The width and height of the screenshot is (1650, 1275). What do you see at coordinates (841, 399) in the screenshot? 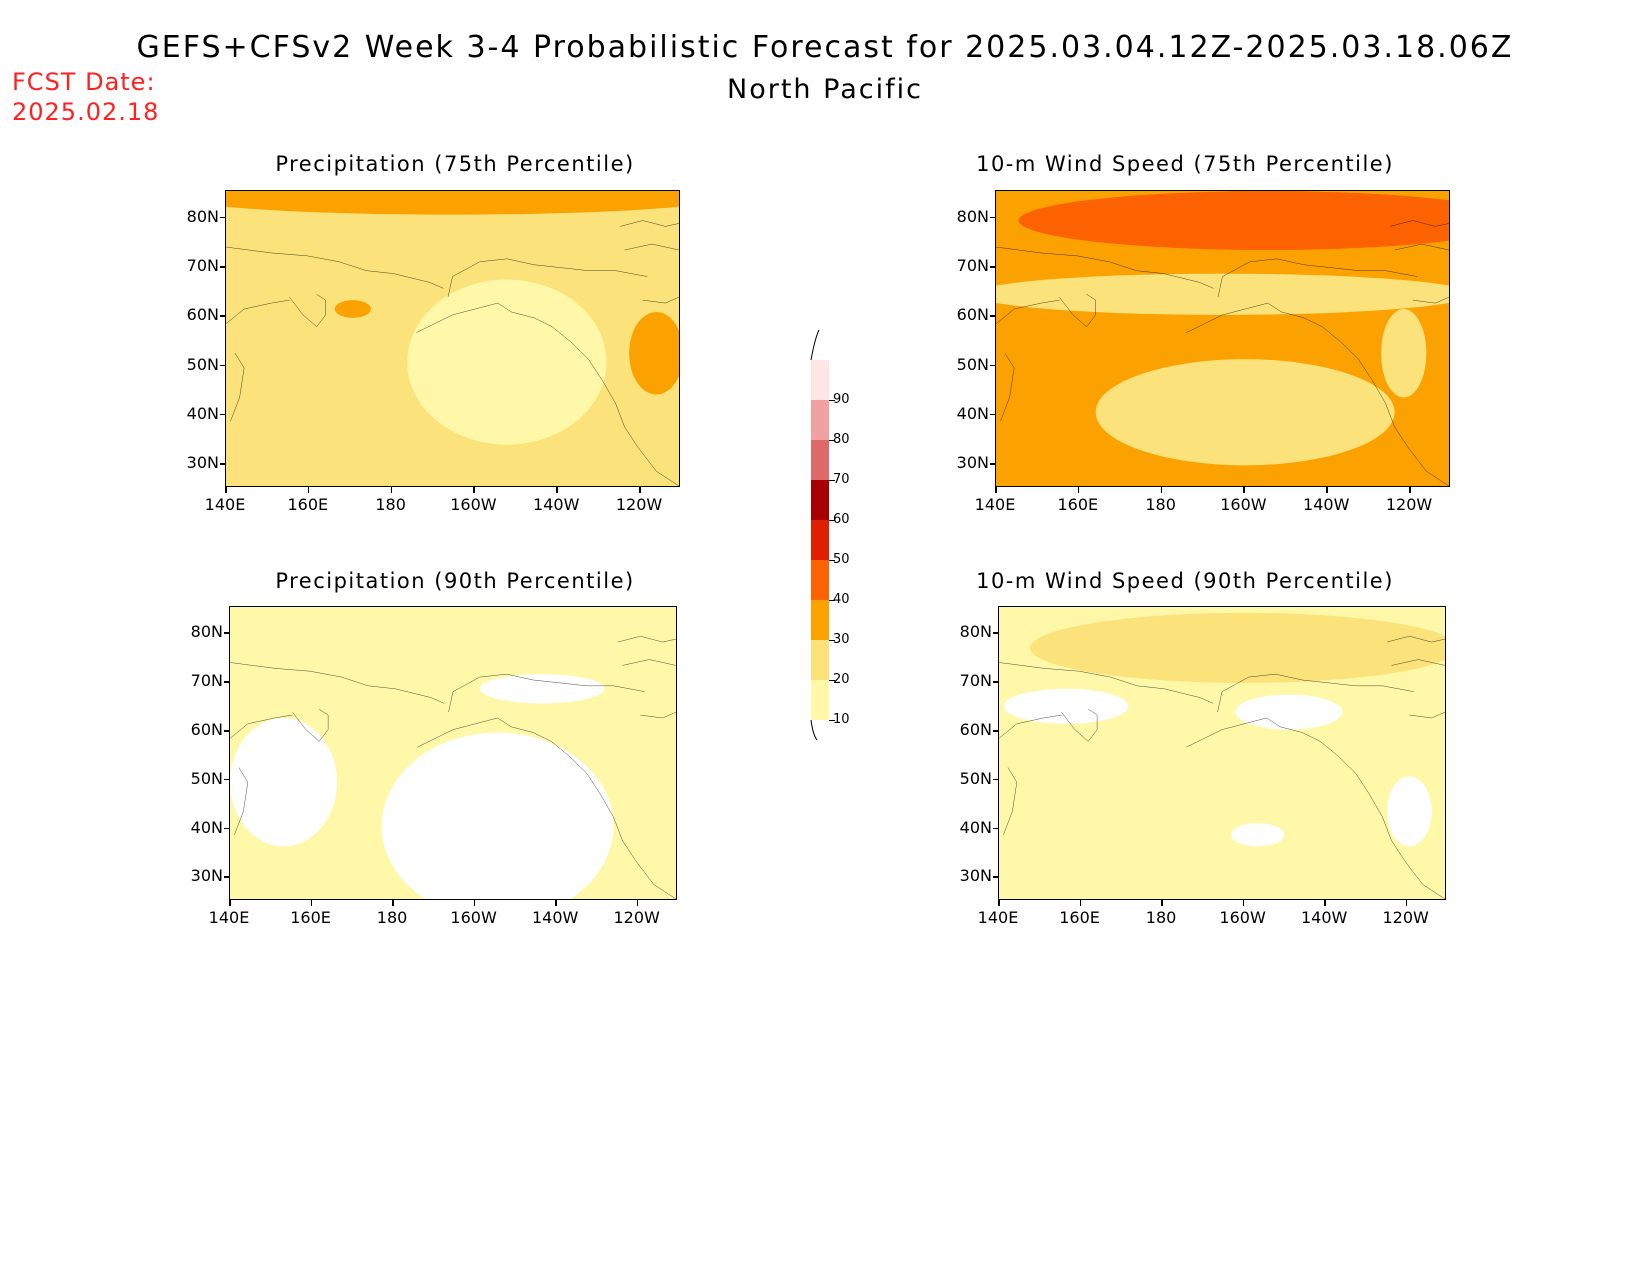
I see `colorbar-tick-label: 90` at bounding box center [841, 399].